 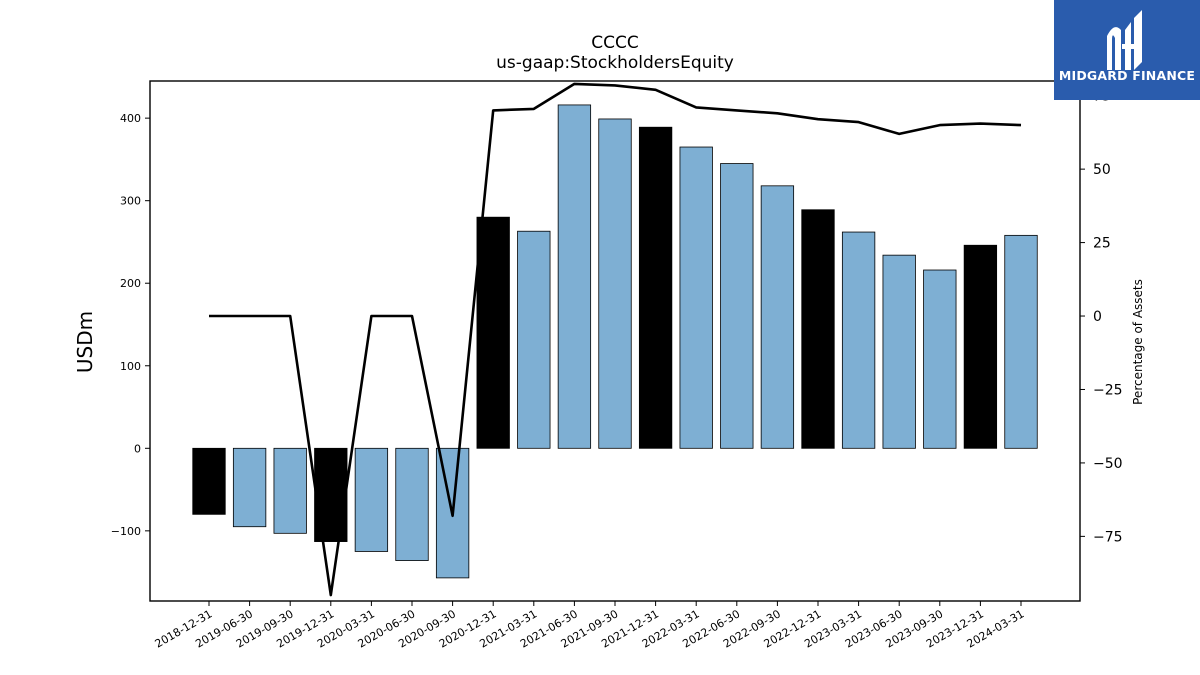 What do you see at coordinates (130, 118) in the screenshot?
I see `y-tick-label: 400` at bounding box center [130, 118].